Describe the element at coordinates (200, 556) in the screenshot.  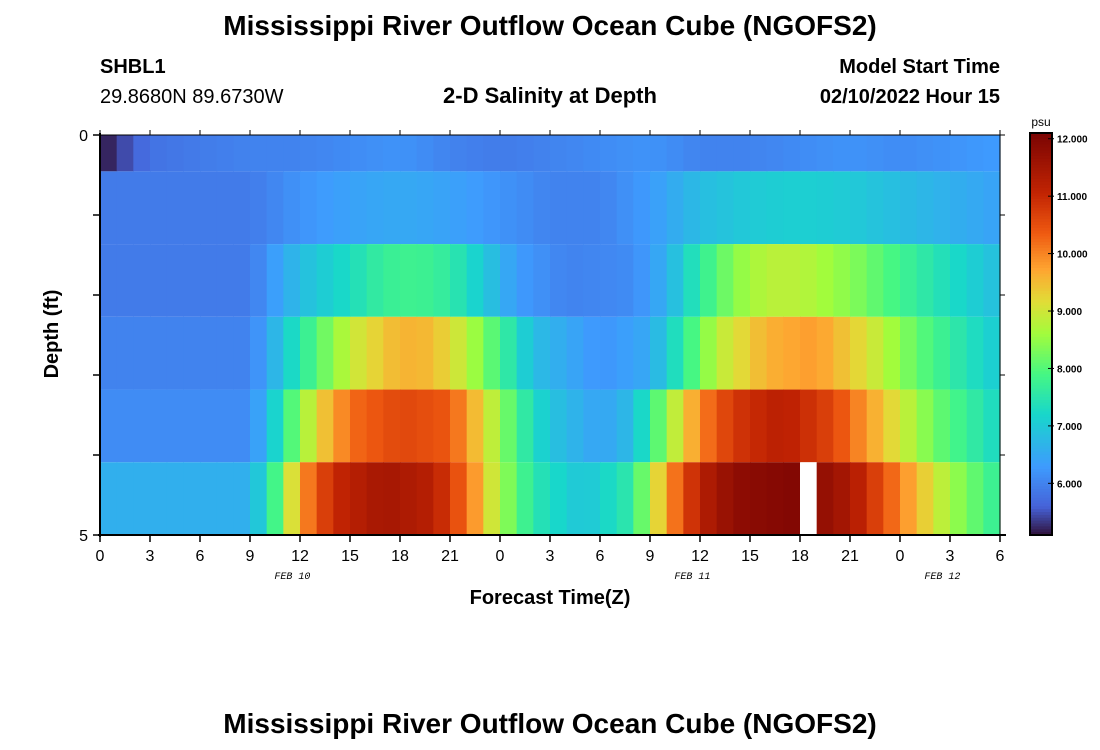
I see `x-tick-label: 6` at that location.